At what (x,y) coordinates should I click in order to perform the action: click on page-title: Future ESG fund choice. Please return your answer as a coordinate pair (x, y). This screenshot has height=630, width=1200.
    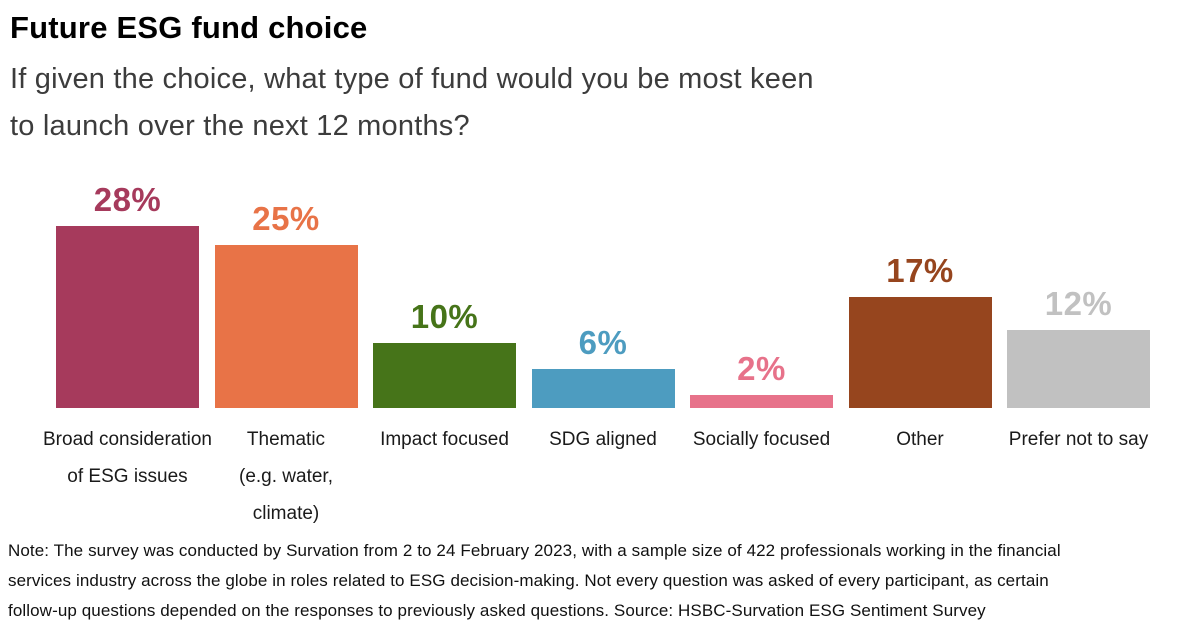
    Looking at the image, I should click on (189, 27).